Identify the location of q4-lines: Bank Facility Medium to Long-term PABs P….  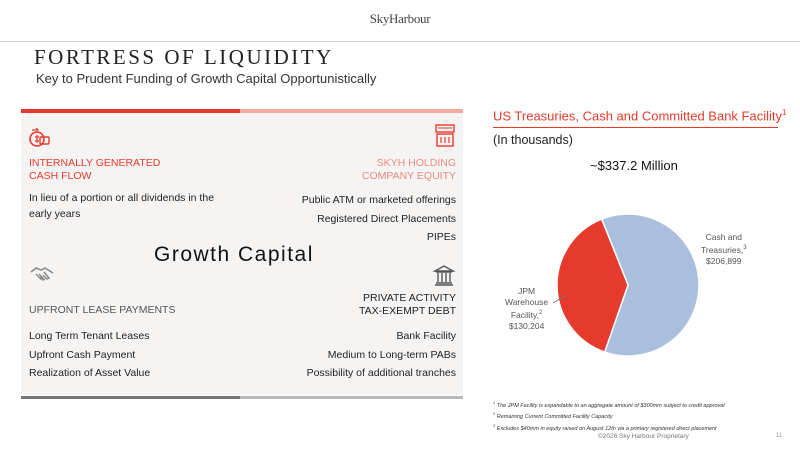
(356, 355).